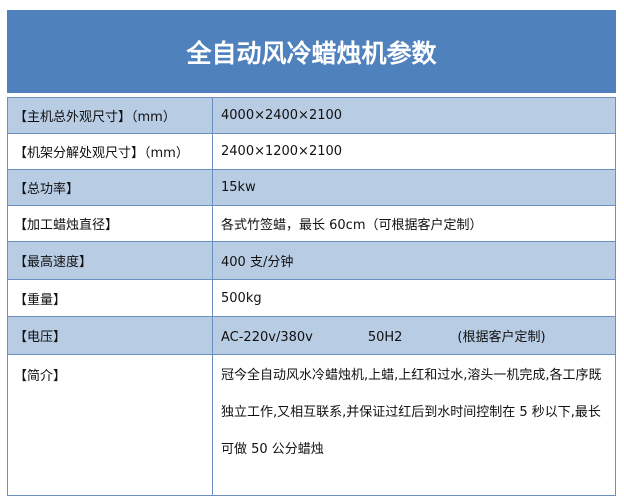 This screenshot has height=500, width=624. Describe the element at coordinates (110, 115) in the screenshot. I see `spec-label: 【主机总外观尺寸】（mm）` at that location.